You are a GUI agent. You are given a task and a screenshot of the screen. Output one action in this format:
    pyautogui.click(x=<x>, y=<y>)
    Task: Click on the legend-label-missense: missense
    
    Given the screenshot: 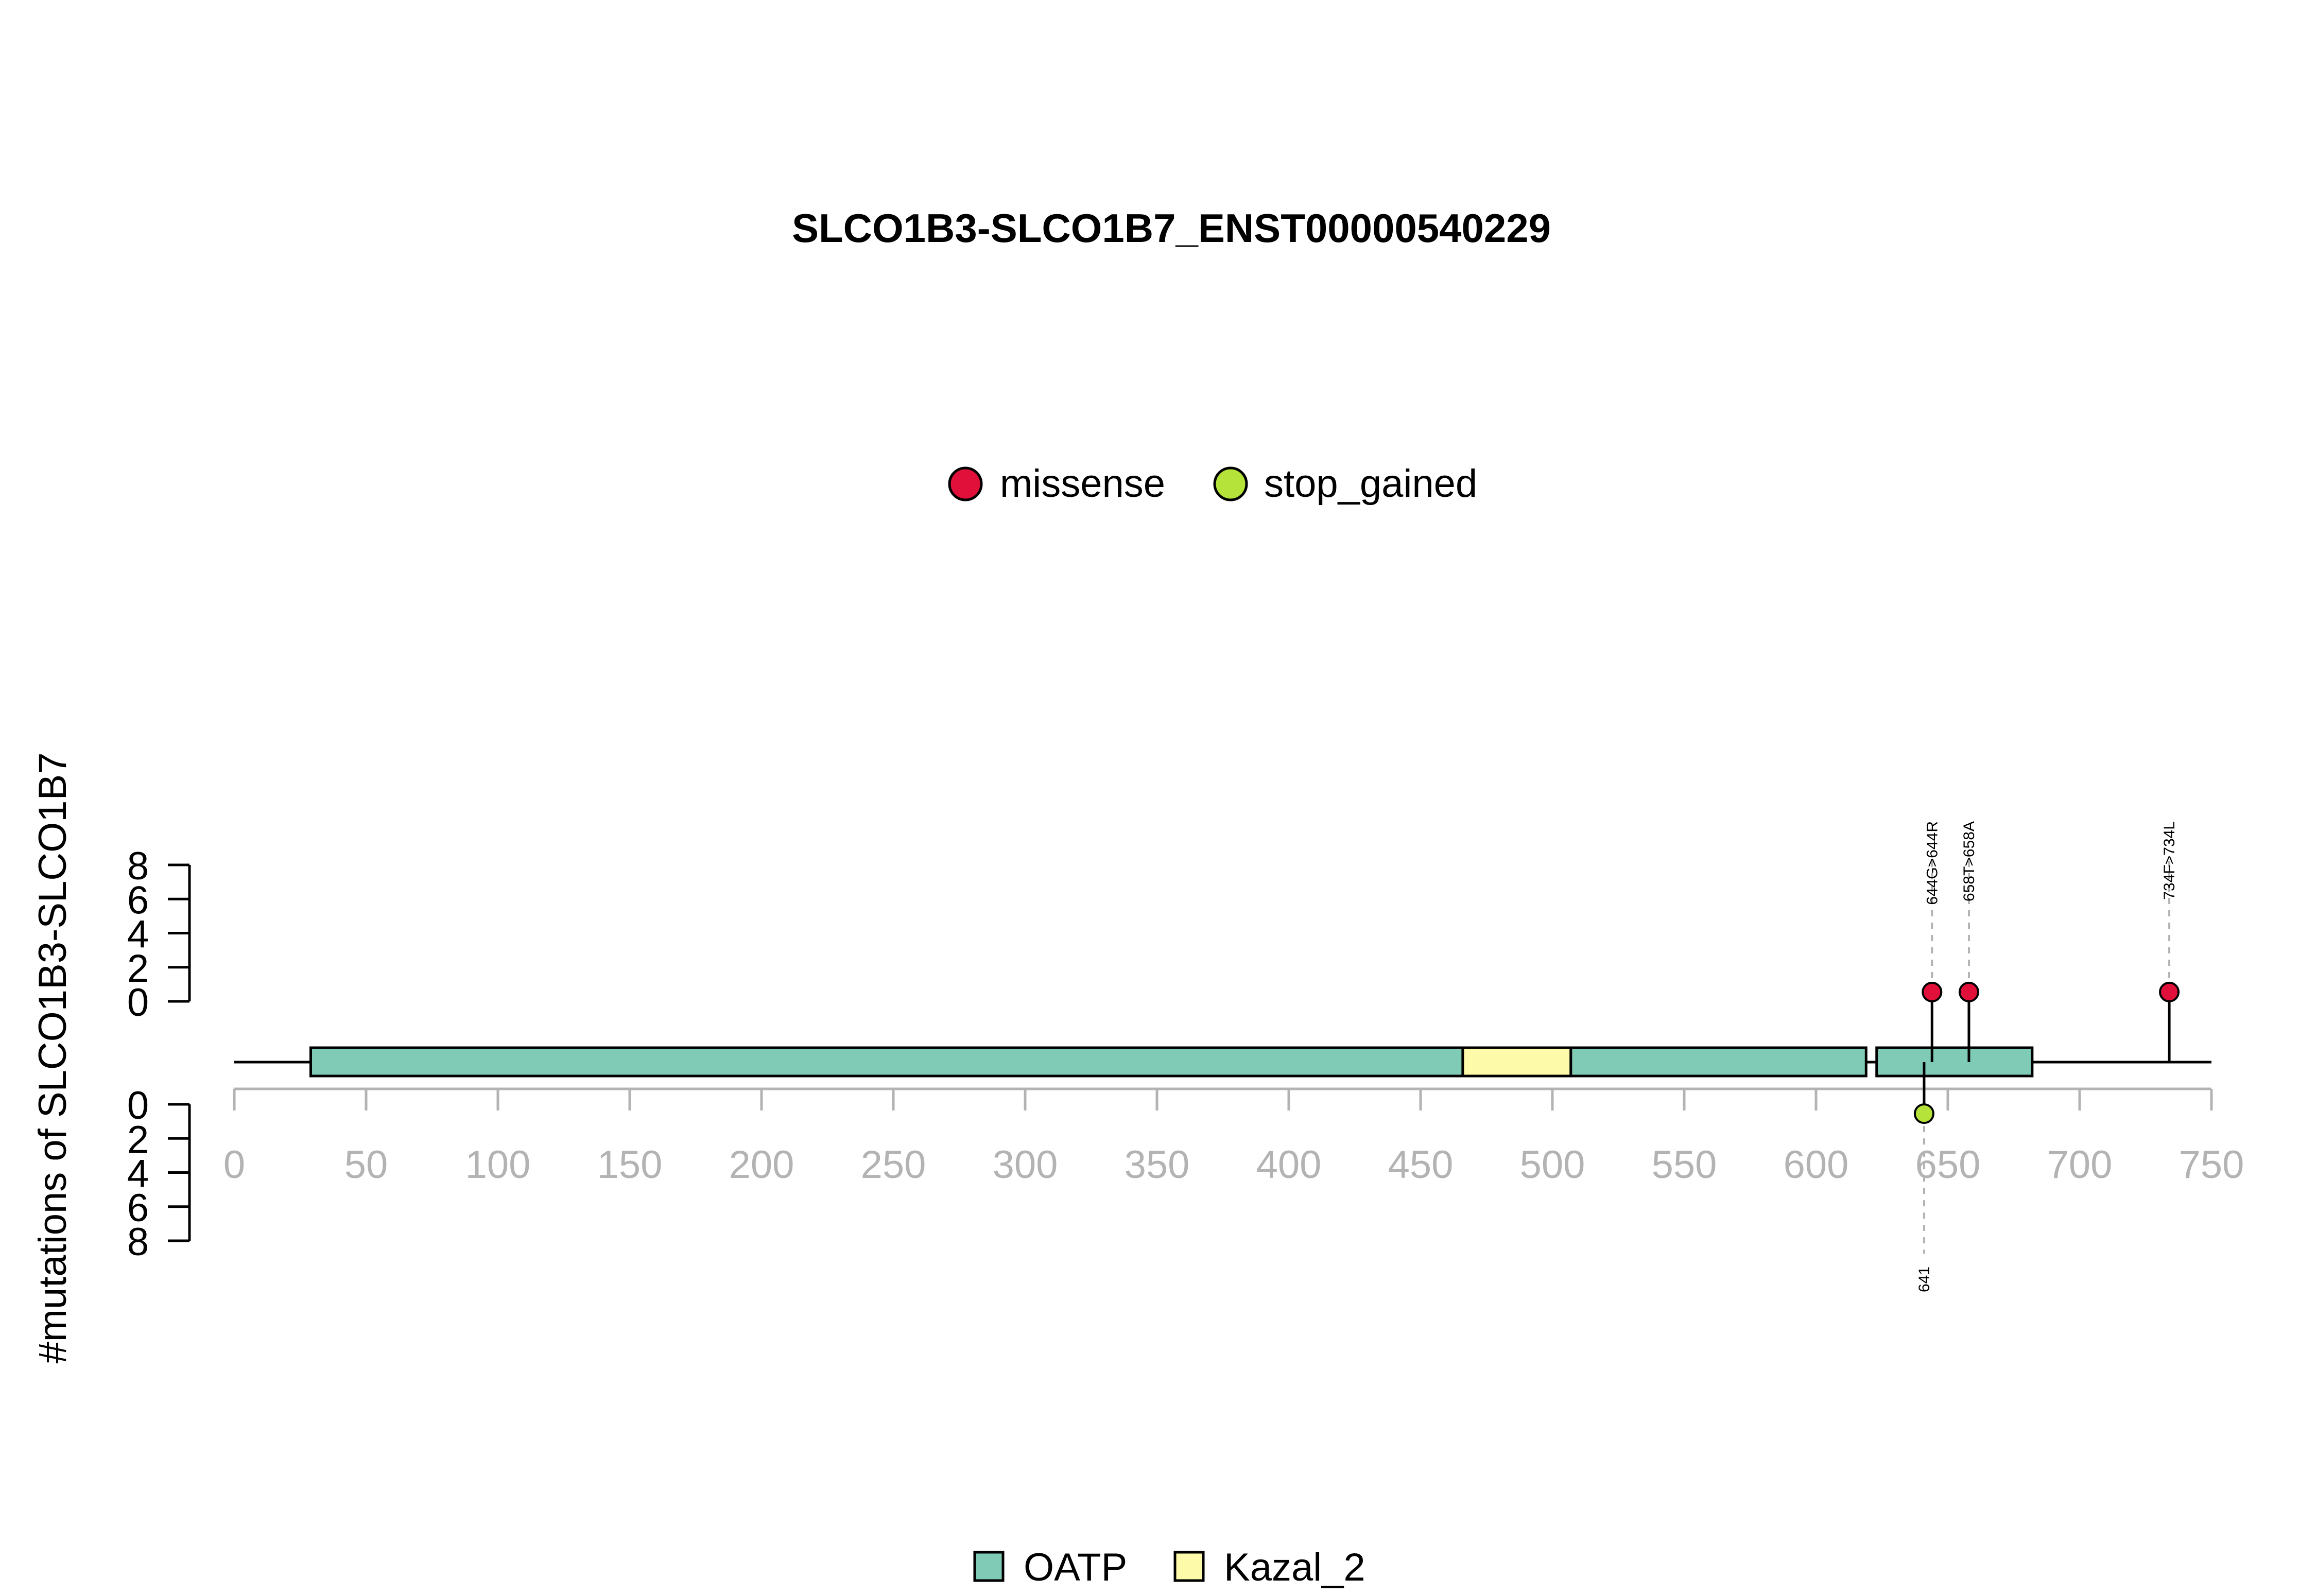 What is the action you would take?
    pyautogui.click(x=1082, y=484)
    